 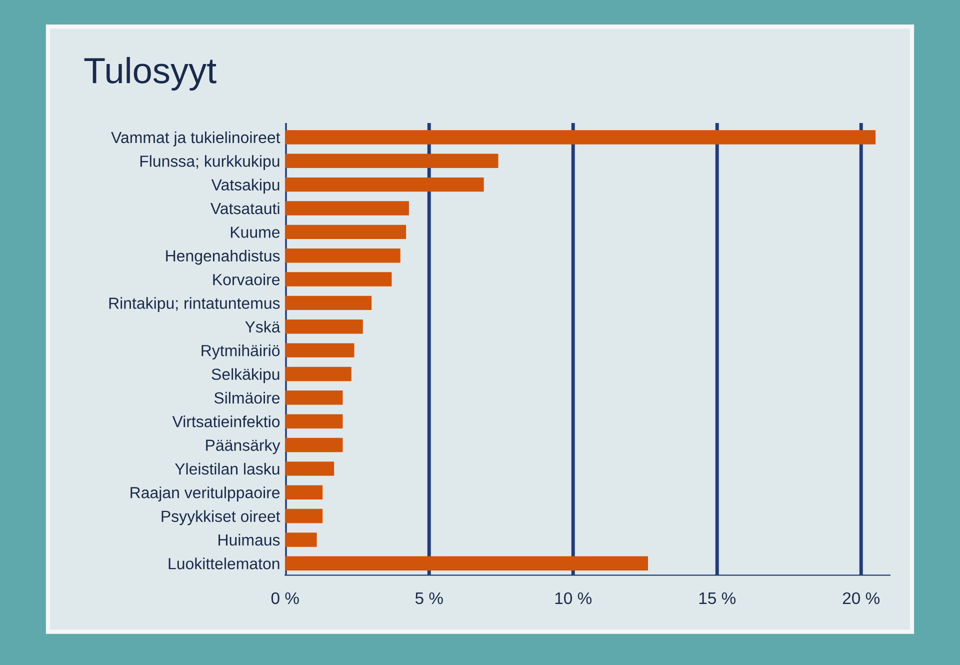 What do you see at coordinates (246, 376) in the screenshot?
I see `y-tick-label: Selkäkipu` at bounding box center [246, 376].